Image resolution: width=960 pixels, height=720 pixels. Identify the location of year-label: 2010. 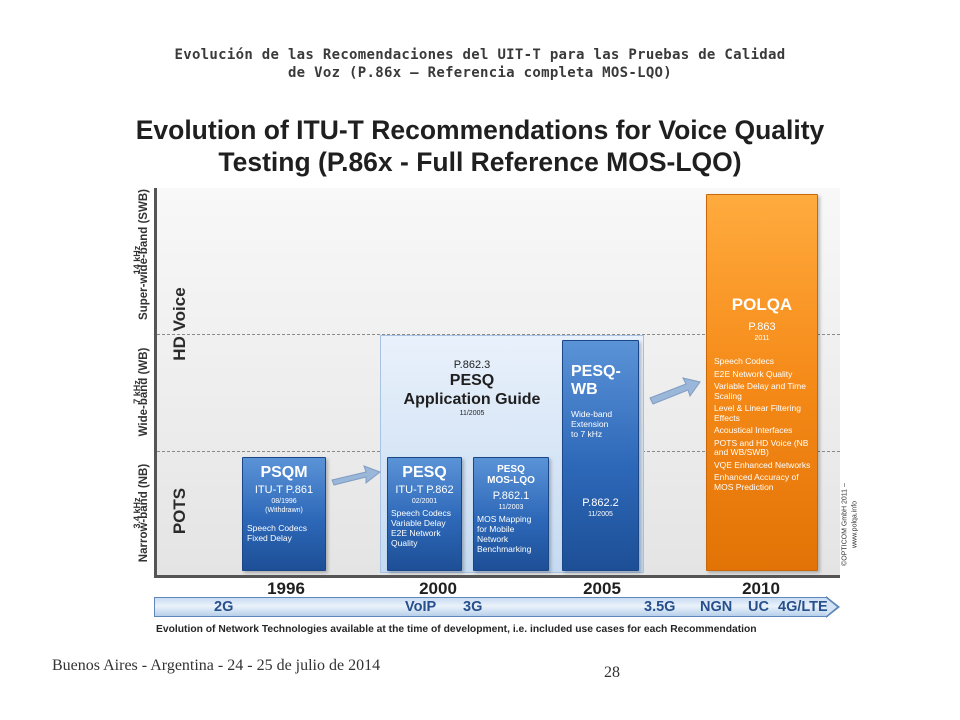
(761, 588).